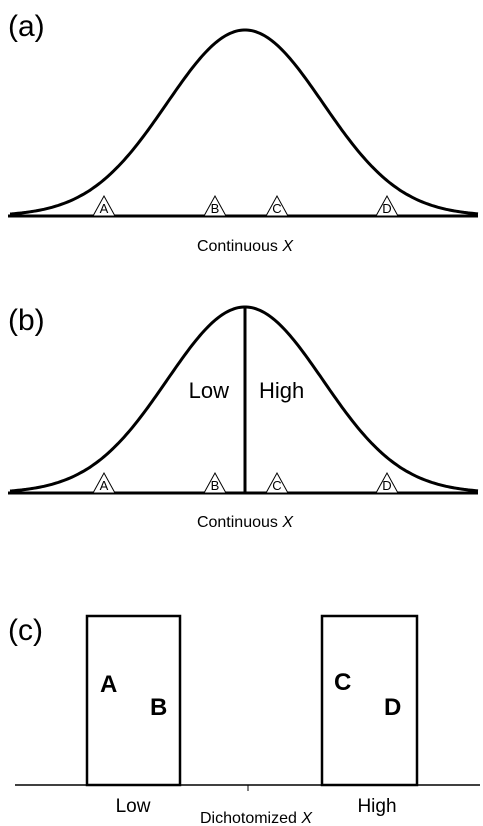 Image resolution: width=483 pixels, height=826 pixels. What do you see at coordinates (376, 806) in the screenshot?
I see `group-label: High` at bounding box center [376, 806].